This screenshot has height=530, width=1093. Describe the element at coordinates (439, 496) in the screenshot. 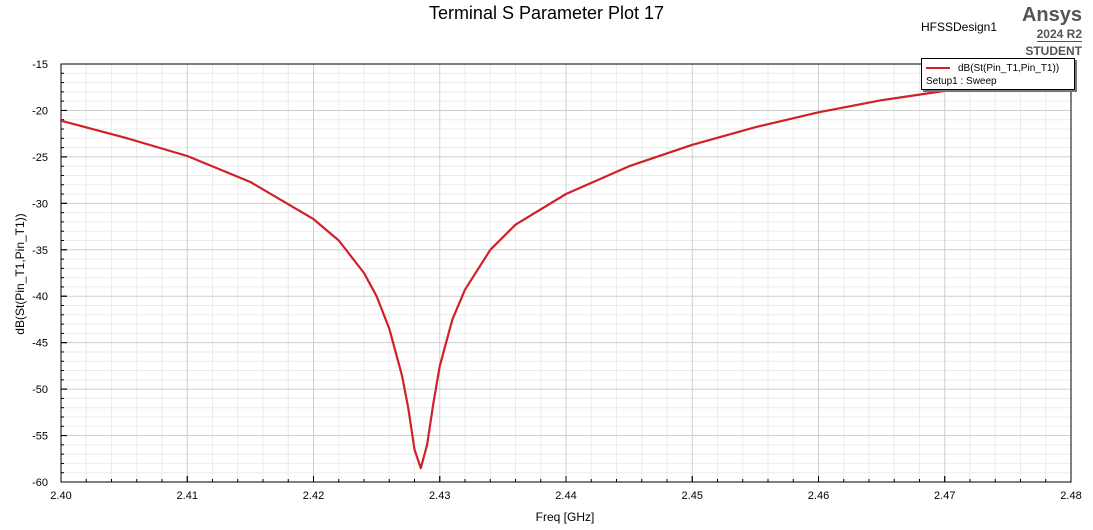

I see `x-tick-label: 2.43` at that location.